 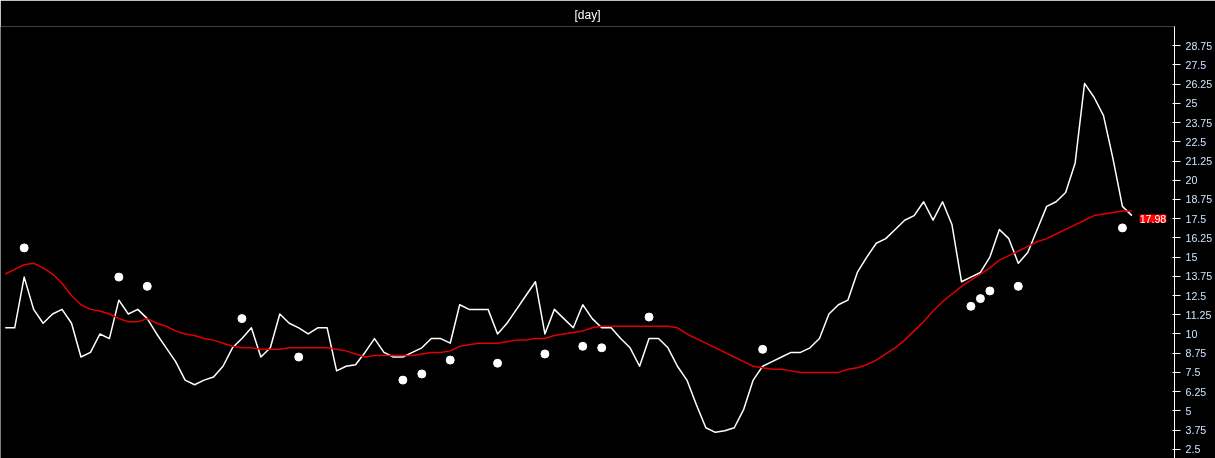 What do you see at coordinates (1196, 64) in the screenshot?
I see `y-tick-label: 27.5` at bounding box center [1196, 64].